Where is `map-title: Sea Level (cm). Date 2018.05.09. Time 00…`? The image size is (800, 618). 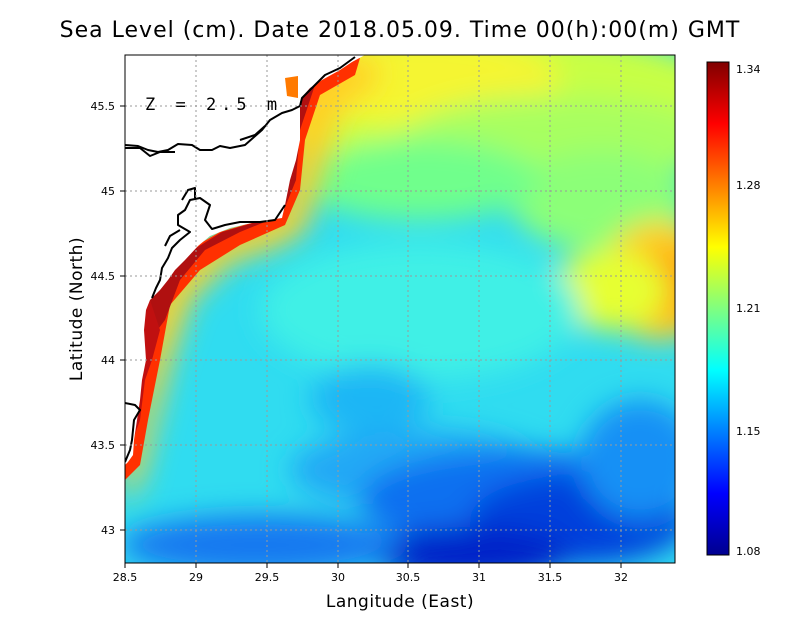
map-title: Sea Level (cm). Date 2018.05.09. Time 00… is located at coordinates (400, 30).